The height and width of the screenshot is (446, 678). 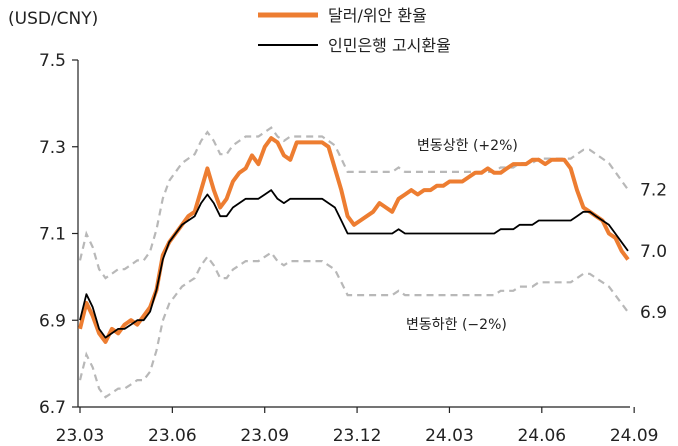 I want to click on x-tick-label: 24.06, so click(x=541, y=436).